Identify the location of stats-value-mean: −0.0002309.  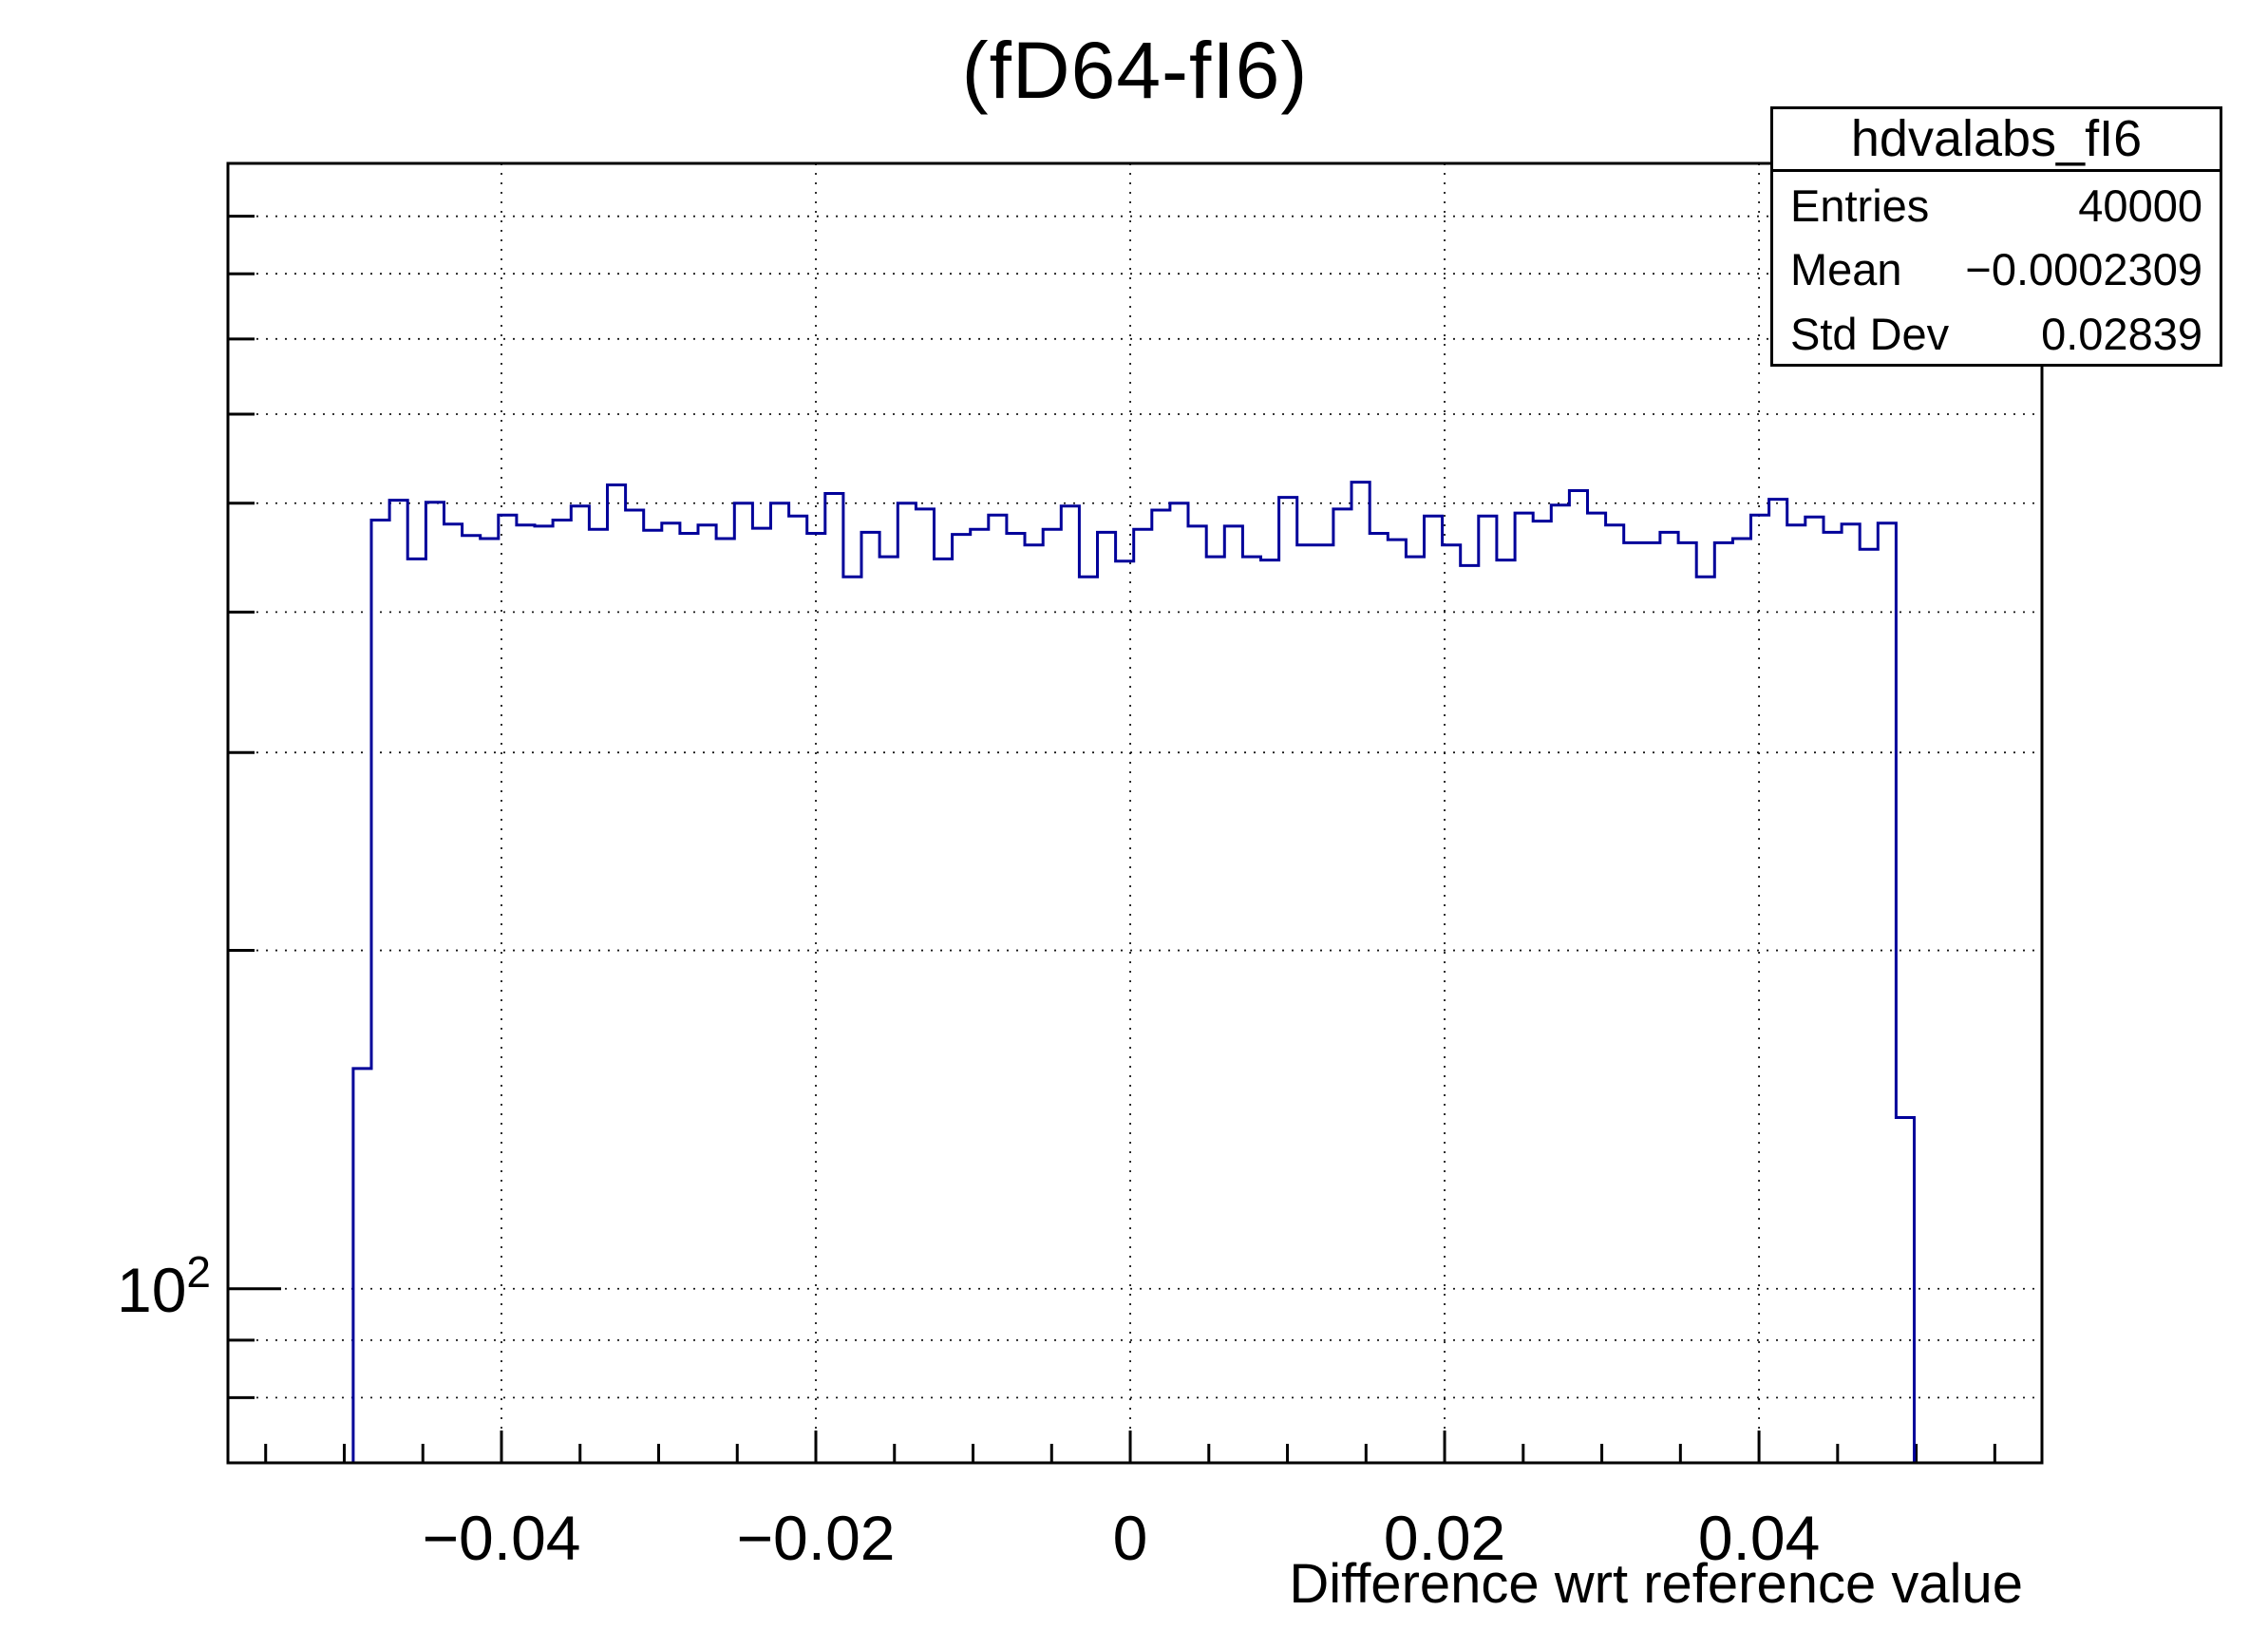
(2083, 269).